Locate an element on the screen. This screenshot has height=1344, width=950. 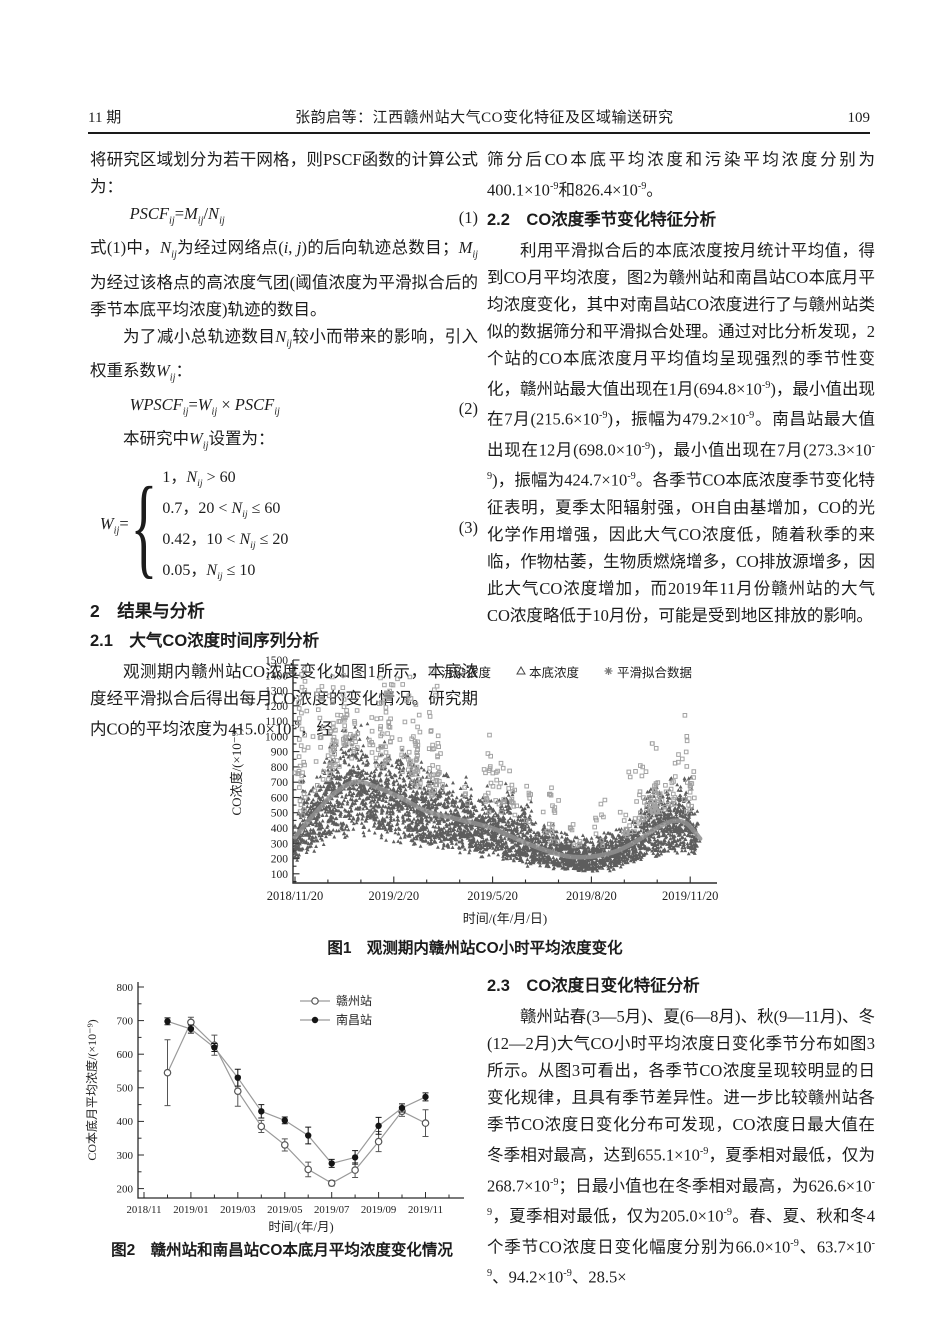
svg-text: 2019/07 is located at coordinates (332, 1210).